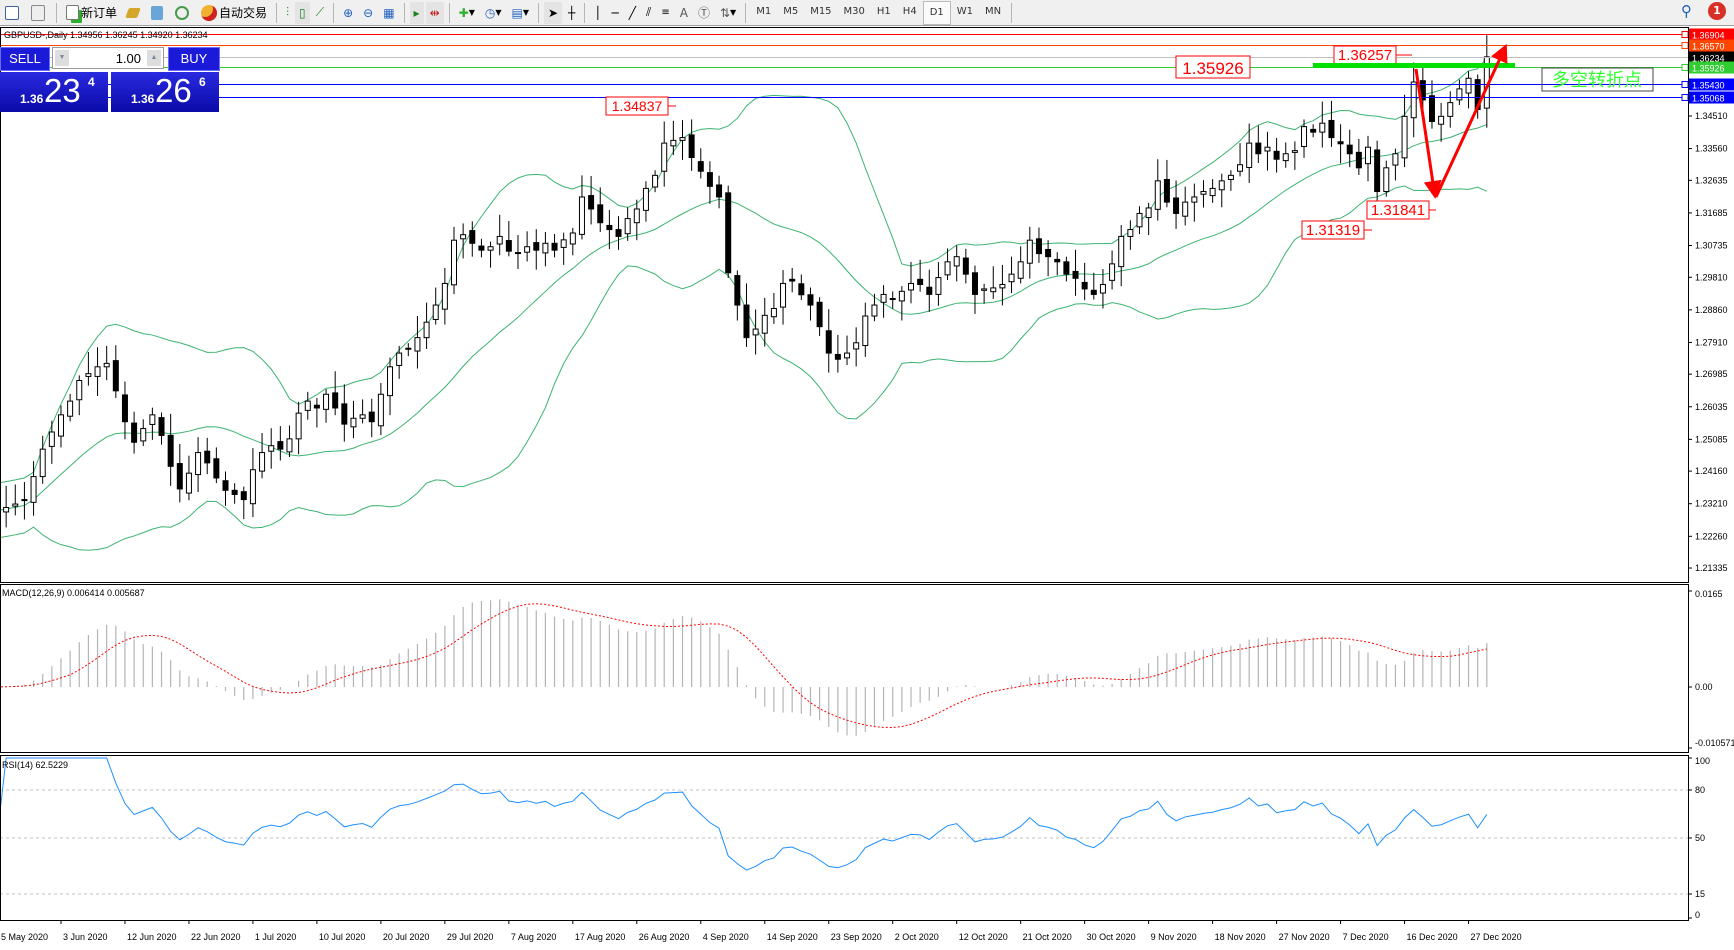 This screenshot has width=1734, height=950. Describe the element at coordinates (637, 106) in the screenshot. I see `price-label-box` at that location.